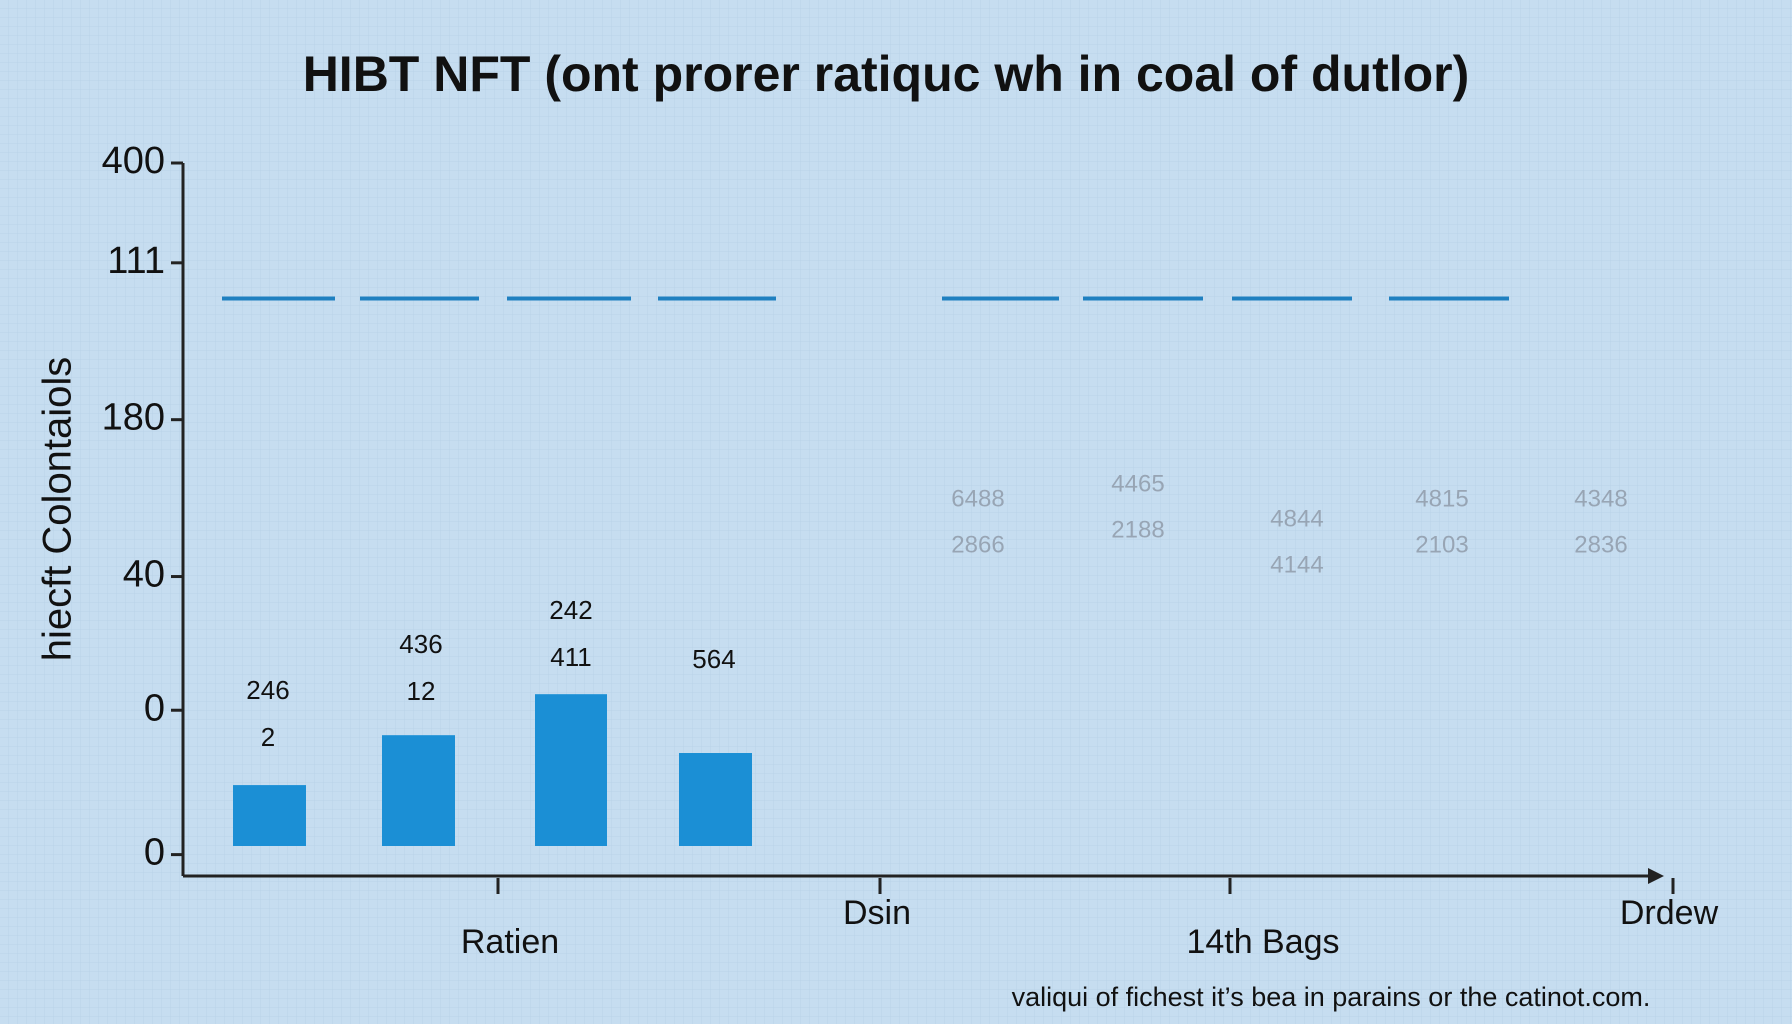 The image size is (1792, 1024). What do you see at coordinates (1441, 544) in the screenshot?
I see `faded-annotation: 2103` at bounding box center [1441, 544].